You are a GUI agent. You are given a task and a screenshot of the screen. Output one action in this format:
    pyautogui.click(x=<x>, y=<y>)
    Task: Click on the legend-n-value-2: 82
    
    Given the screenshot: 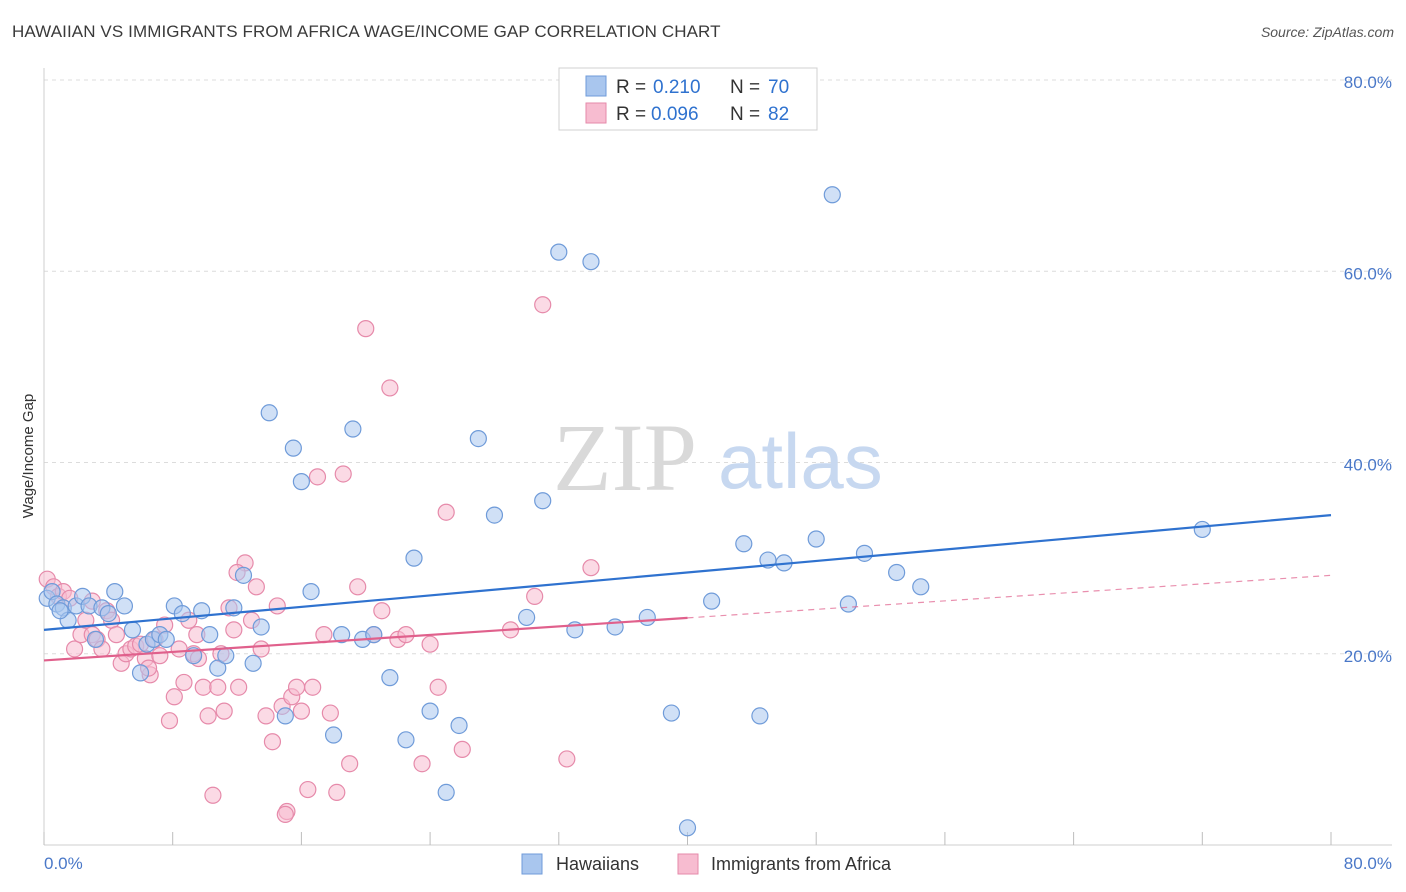 What is the action you would take?
    pyautogui.click(x=778, y=114)
    